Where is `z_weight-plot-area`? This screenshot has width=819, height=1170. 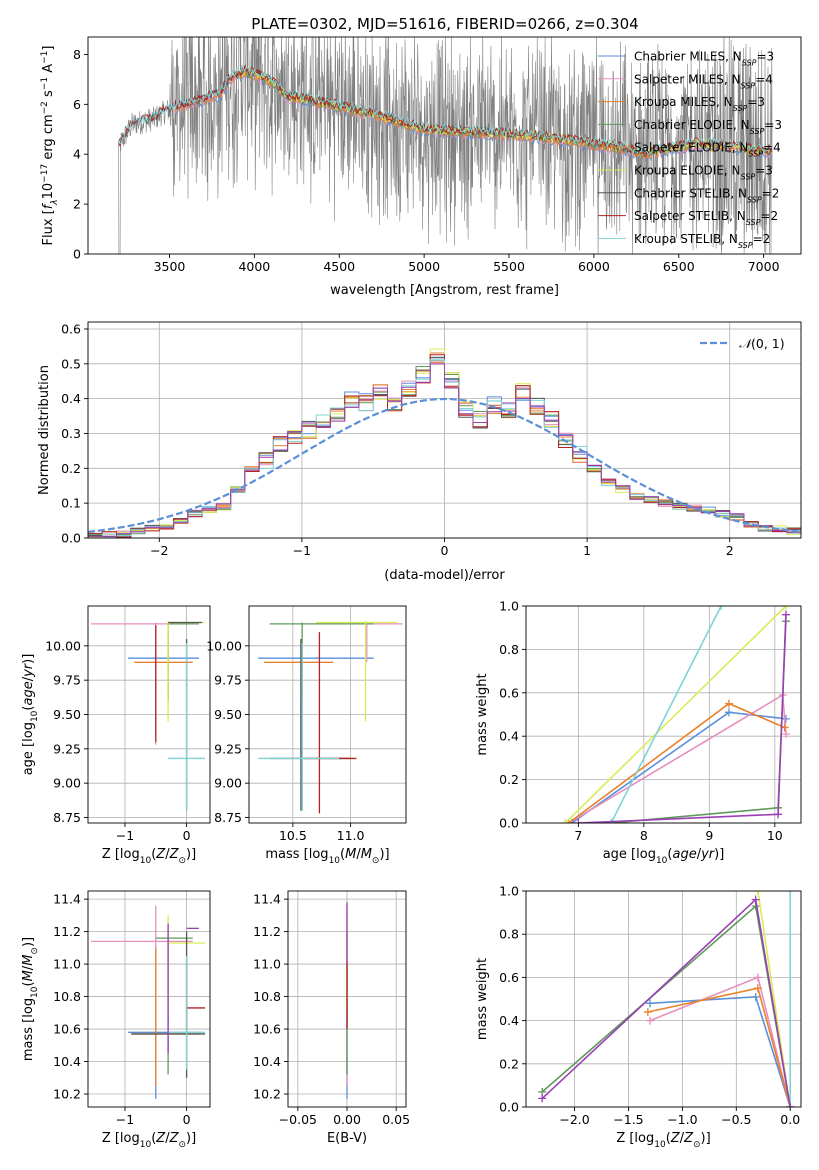 z_weight-plot-area is located at coordinates (666, 999).